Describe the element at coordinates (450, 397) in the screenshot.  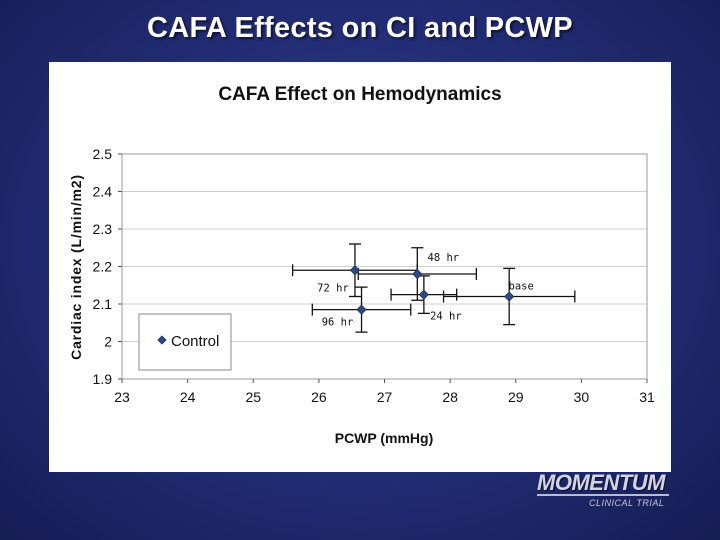
I see `x-tick-label: 28` at that location.